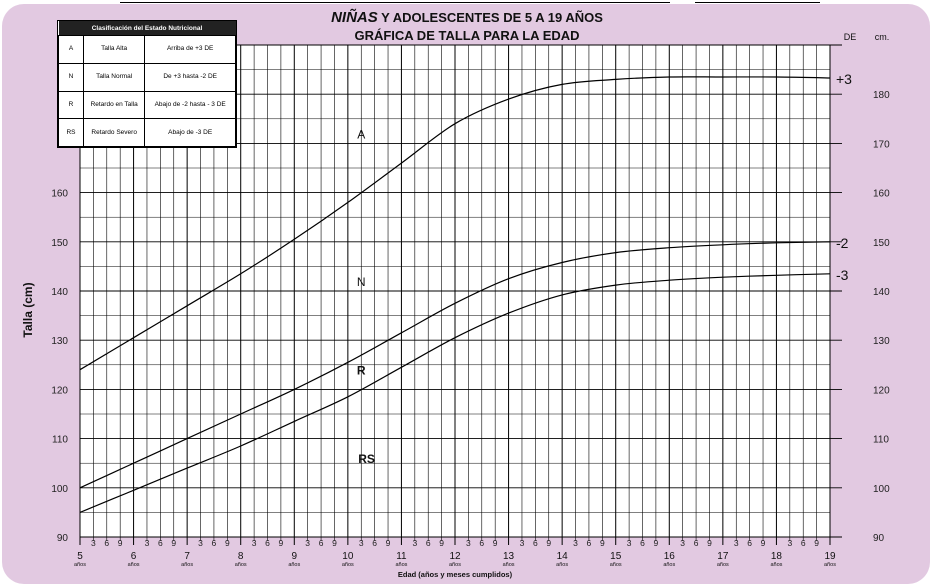  I want to click on chart-subtitle: GRÁFICA DE TALLA PARA LA EDAD, so click(466, 35).